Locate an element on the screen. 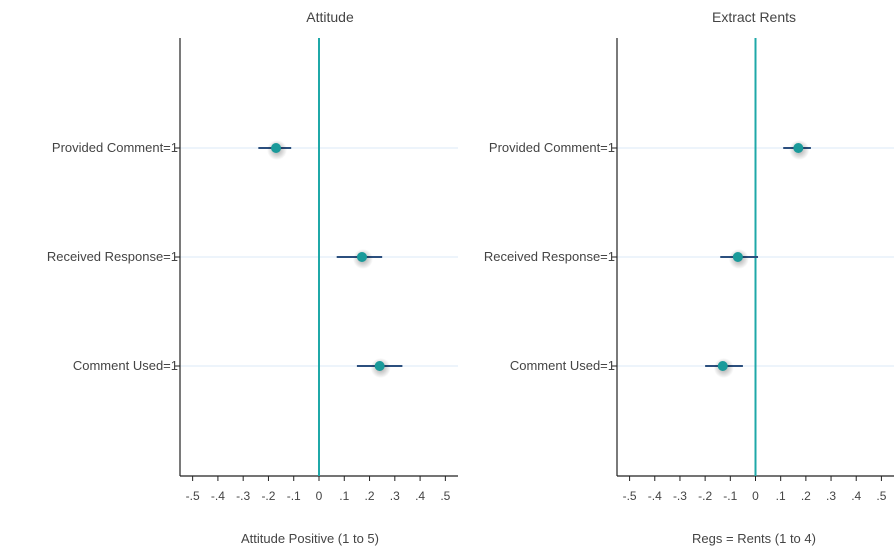 The height and width of the screenshot is (552, 894). x-axis-label: Regs = Rents (1 to 4) is located at coordinates (754, 538).